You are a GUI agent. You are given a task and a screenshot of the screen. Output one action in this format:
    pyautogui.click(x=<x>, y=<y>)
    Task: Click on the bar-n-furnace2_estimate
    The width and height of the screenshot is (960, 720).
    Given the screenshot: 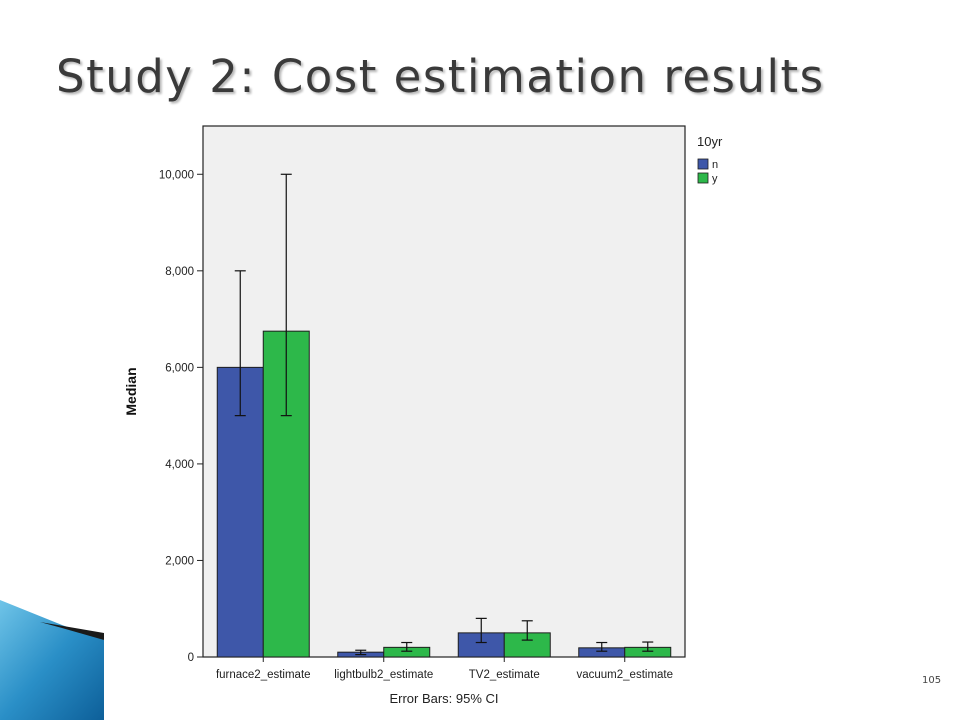 What is the action you would take?
    pyautogui.click(x=240, y=512)
    